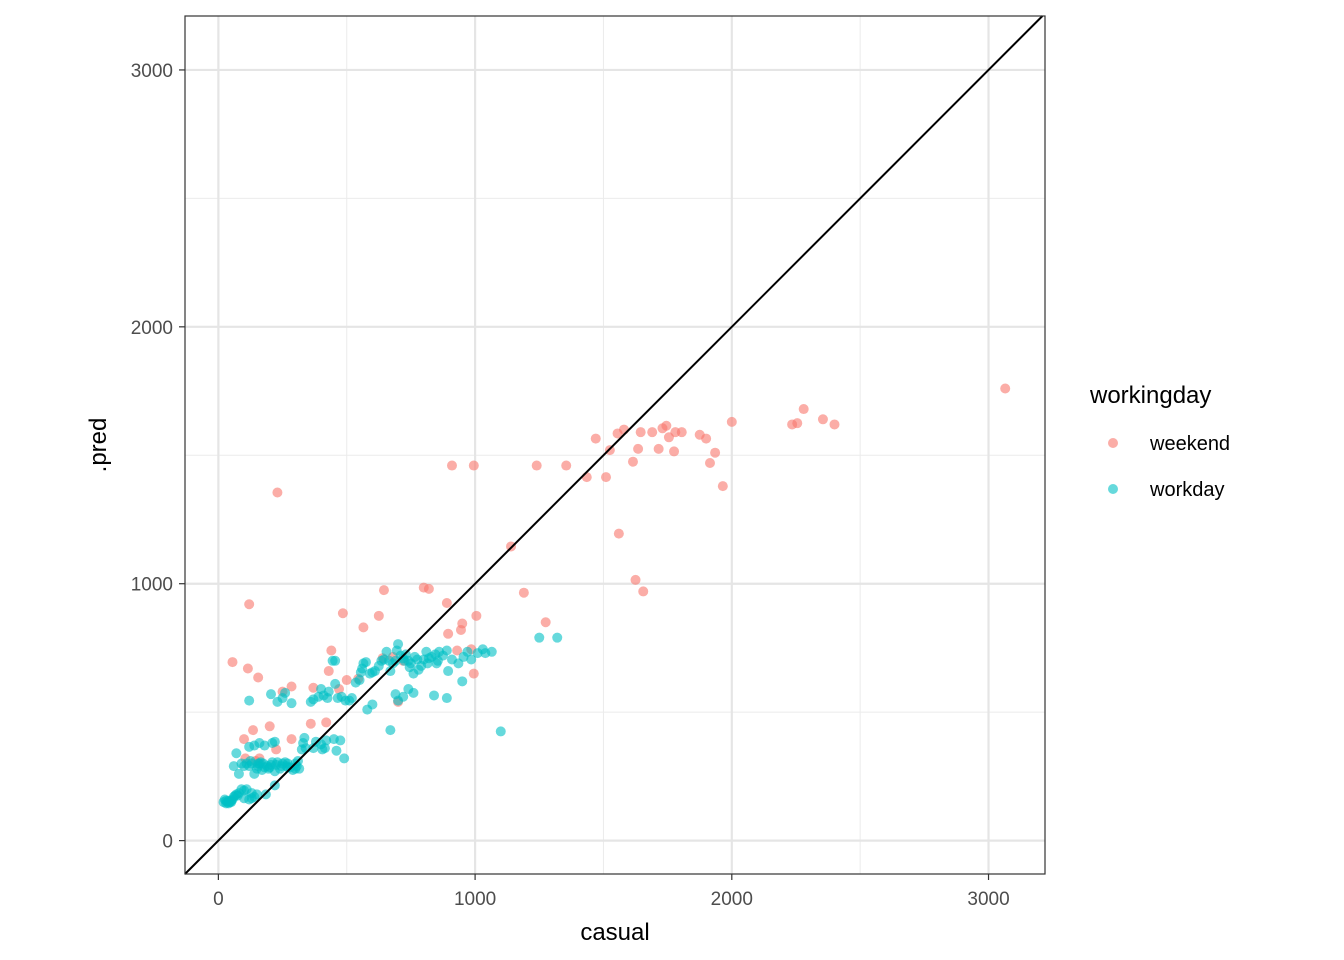 The height and width of the screenshot is (960, 1344). Describe the element at coordinates (152, 328) in the screenshot. I see `y-tick-label: 2000` at that location.